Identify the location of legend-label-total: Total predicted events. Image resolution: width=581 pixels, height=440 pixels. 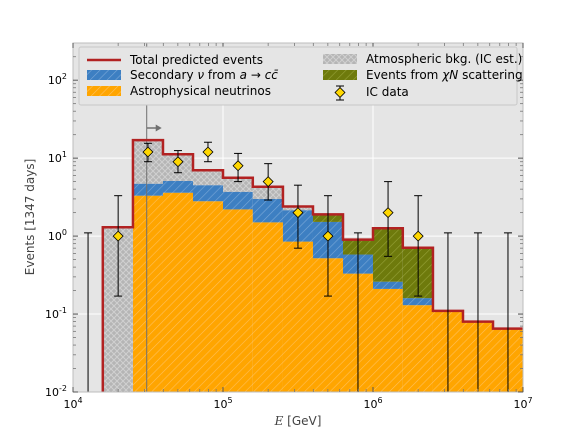
(196, 60).